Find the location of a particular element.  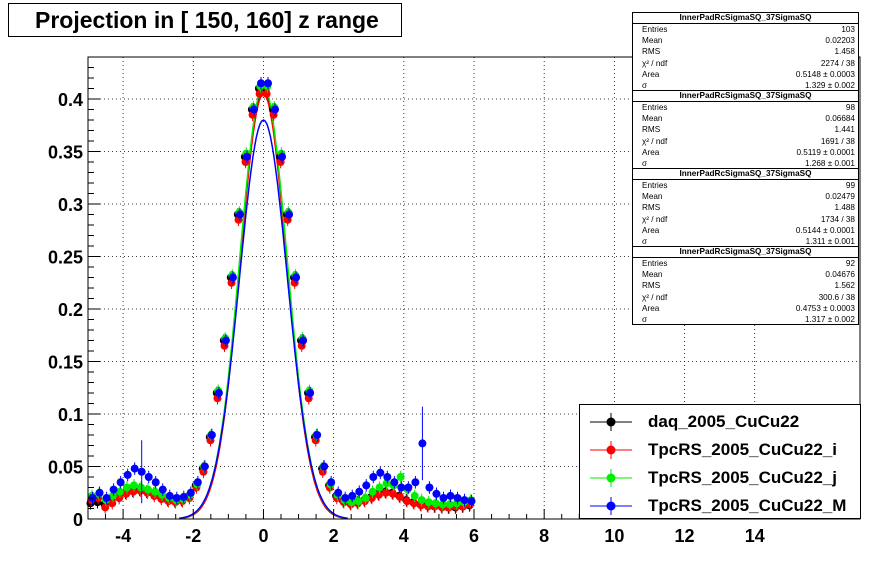

stats-row: Area 0.4753 ± 0.0003 is located at coordinates (745, 308).